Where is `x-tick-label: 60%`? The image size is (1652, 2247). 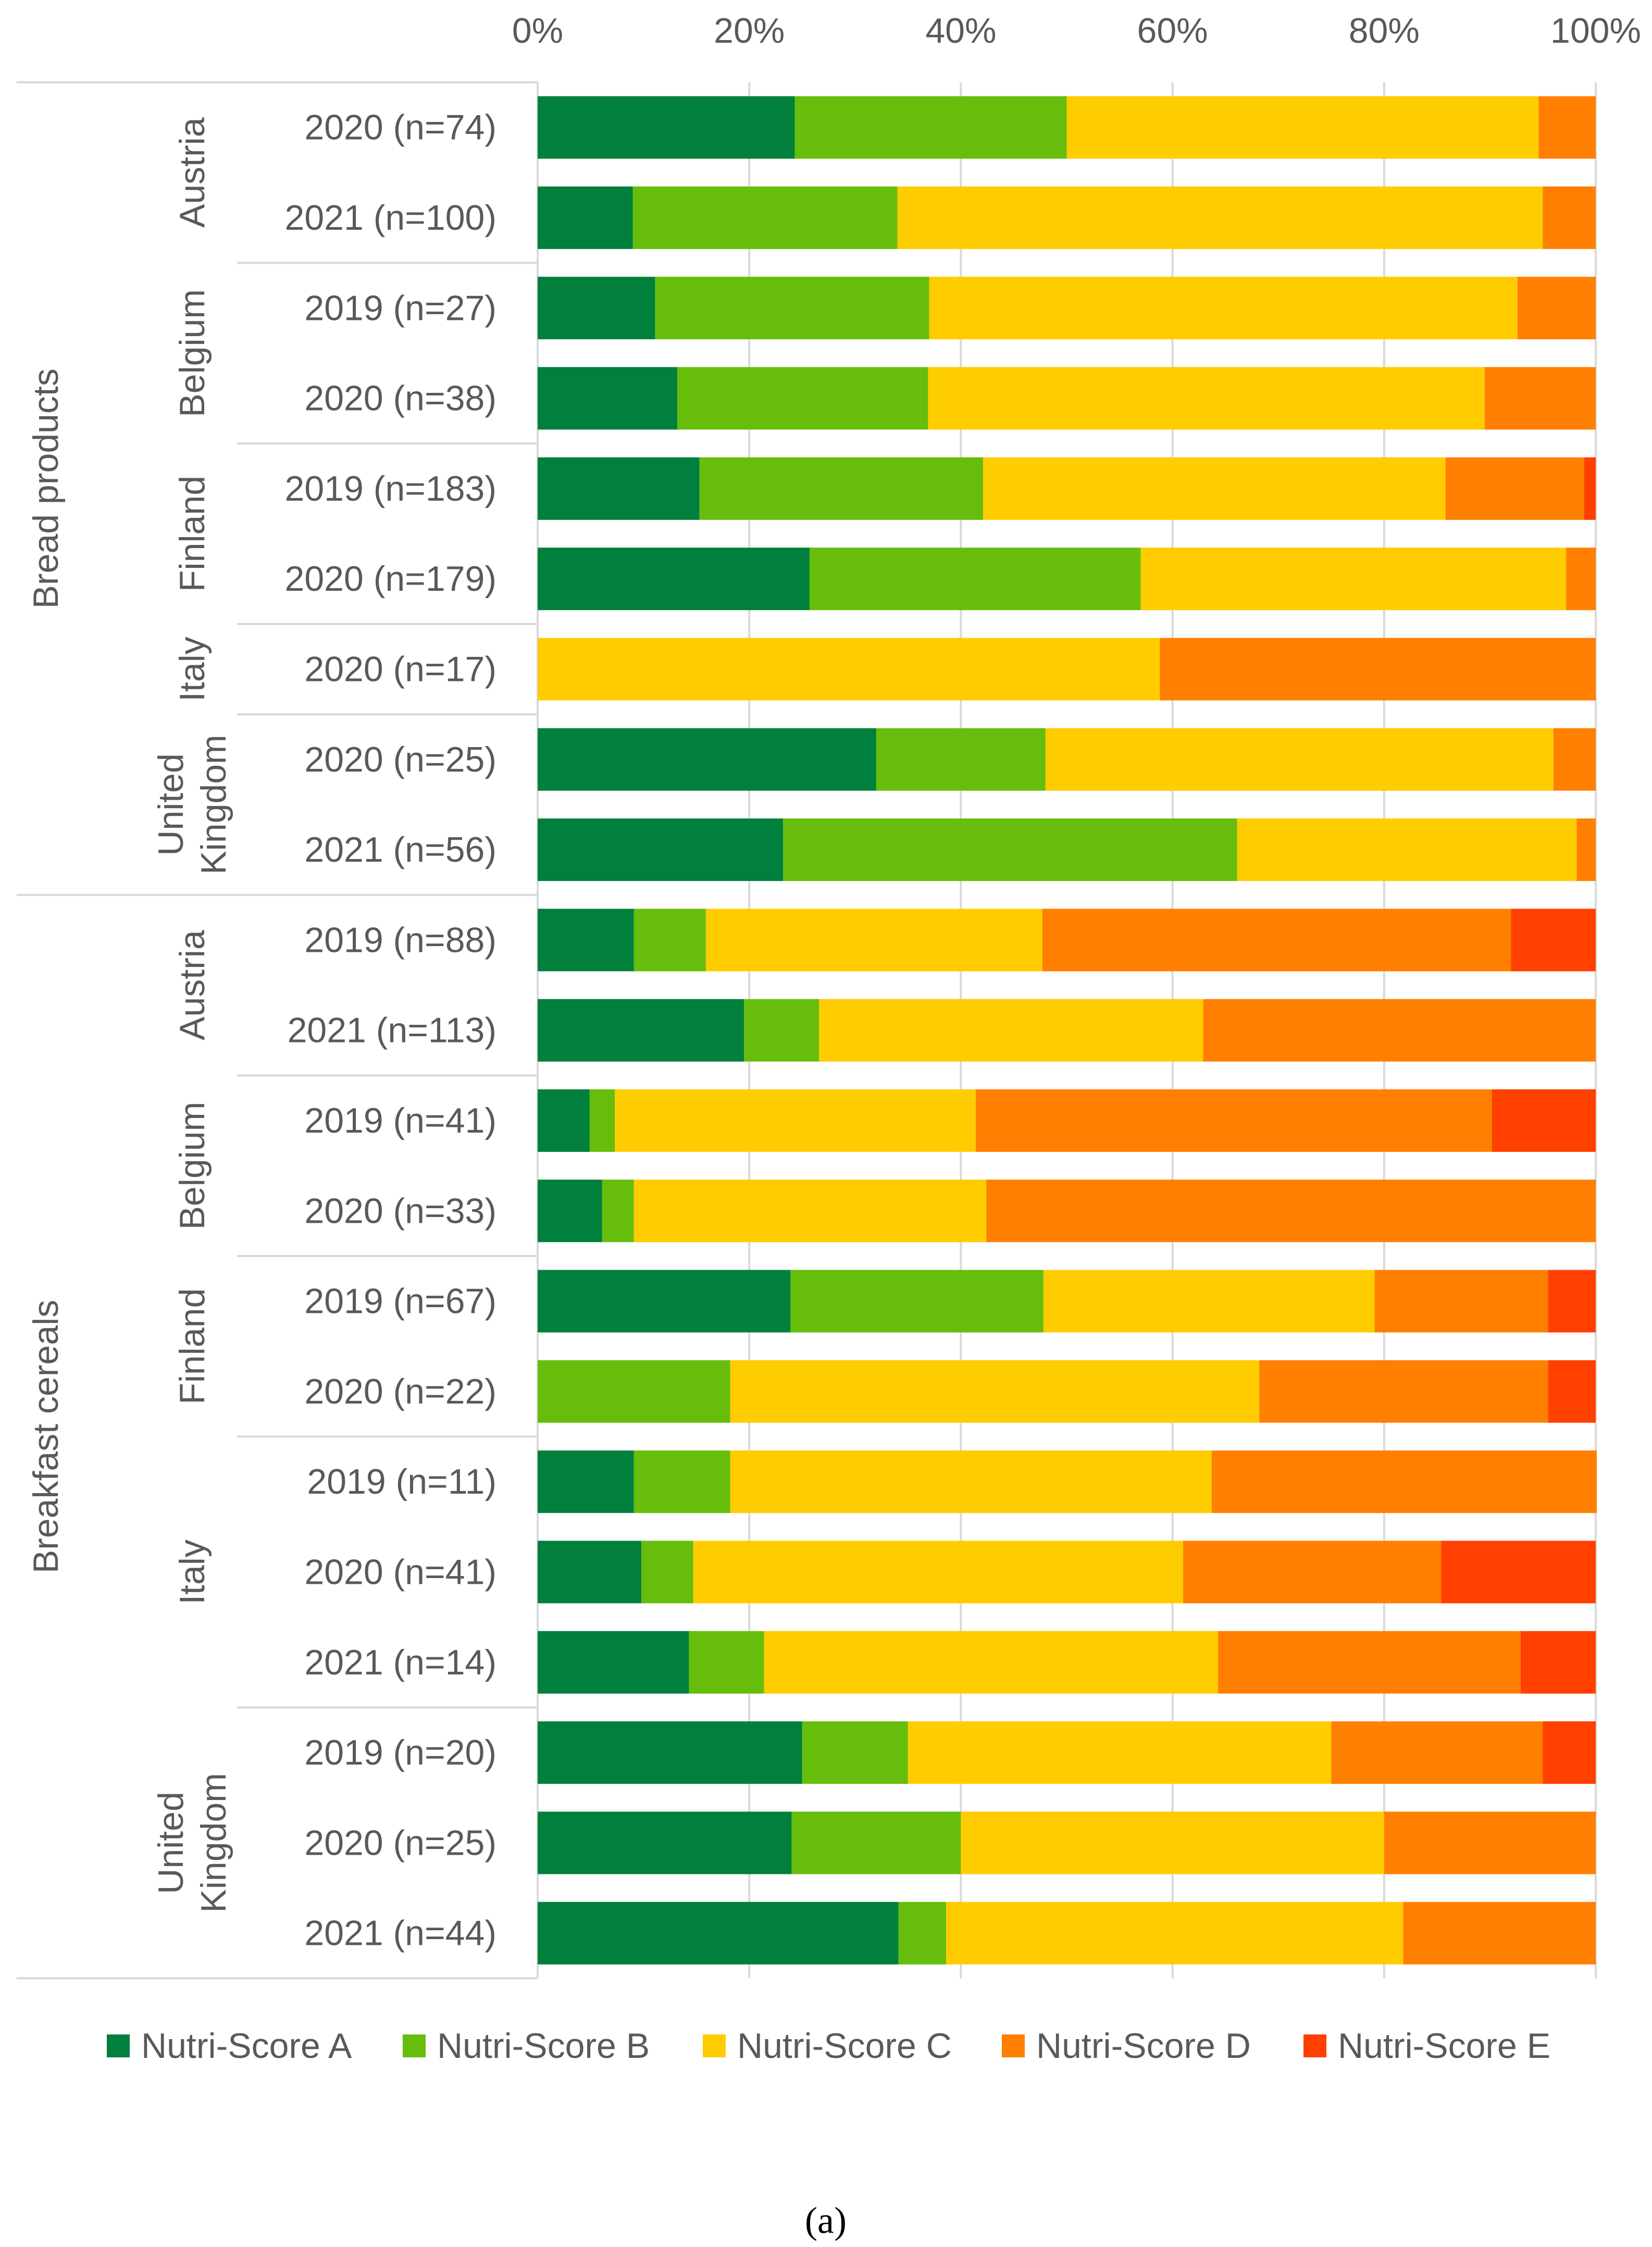 x-tick-label: 60% is located at coordinates (1172, 31).